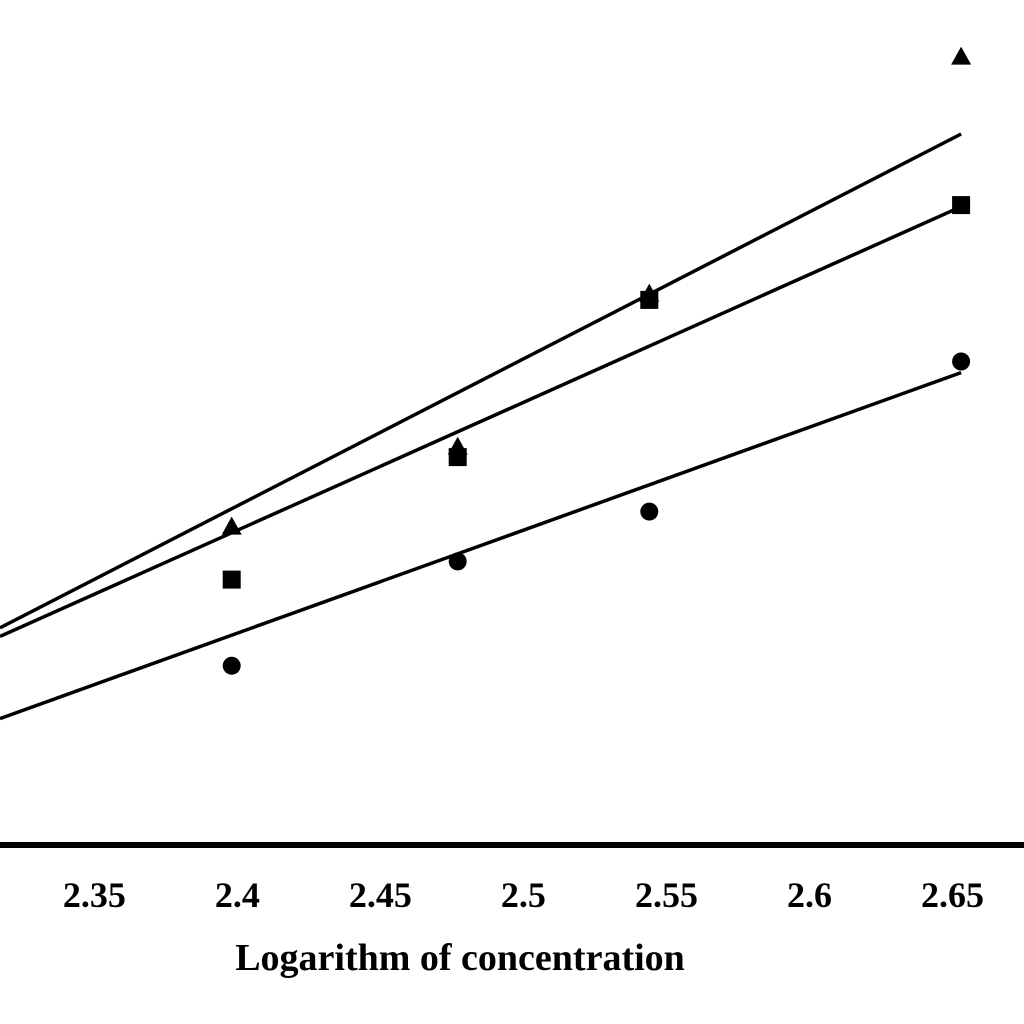 This screenshot has width=1024, height=1024. What do you see at coordinates (666, 895) in the screenshot?
I see `x-tick-label: 2.55` at bounding box center [666, 895].